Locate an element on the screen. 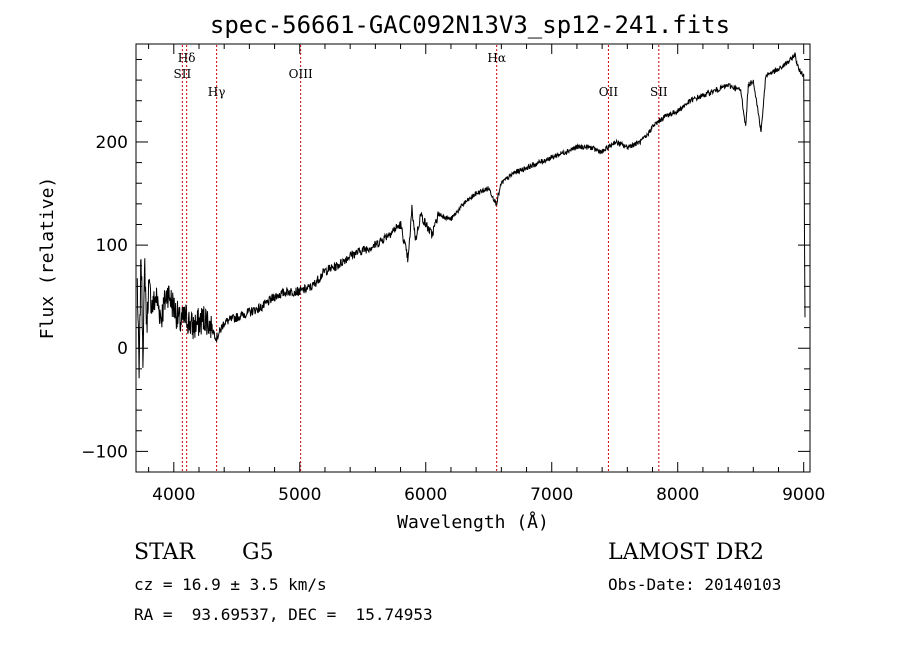  x-tick-label: 4000 is located at coordinates (173, 495).